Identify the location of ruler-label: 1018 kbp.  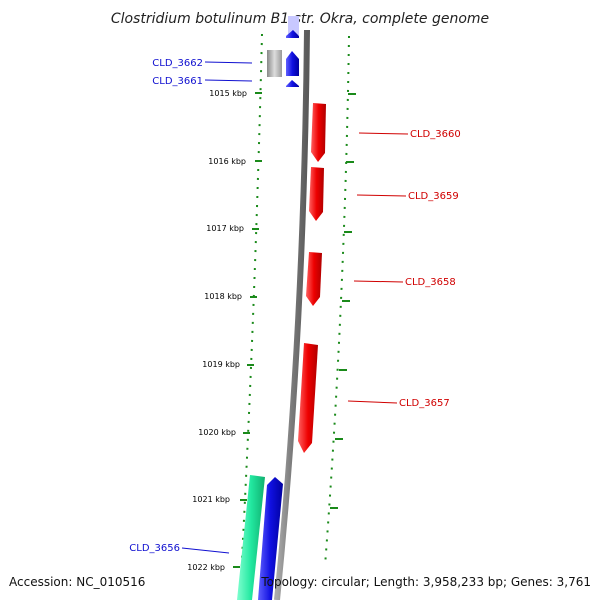
(223, 296).